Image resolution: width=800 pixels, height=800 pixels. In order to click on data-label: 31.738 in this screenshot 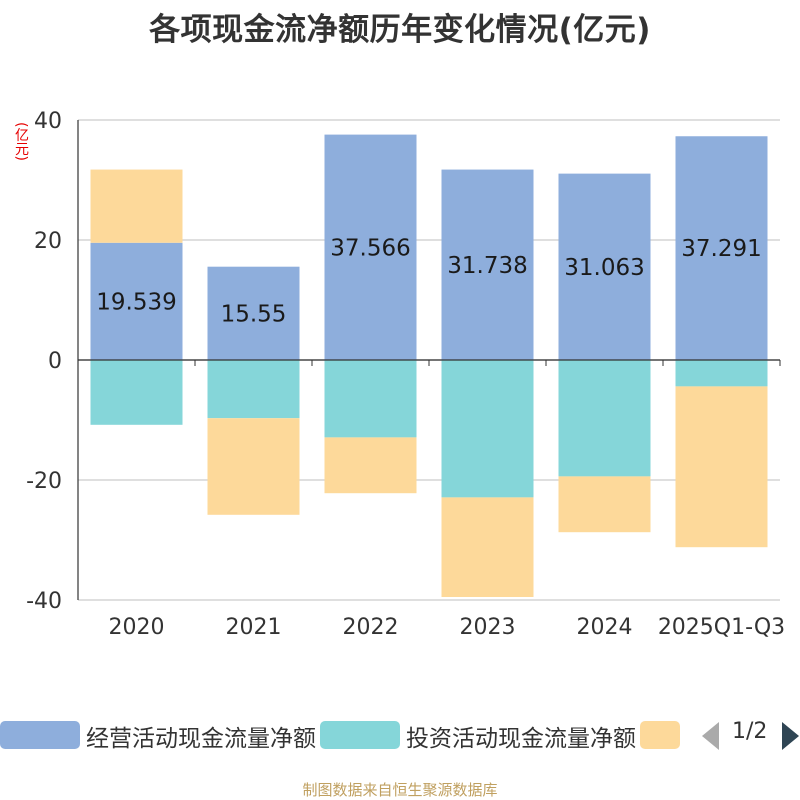, I will do `click(487, 266)`.